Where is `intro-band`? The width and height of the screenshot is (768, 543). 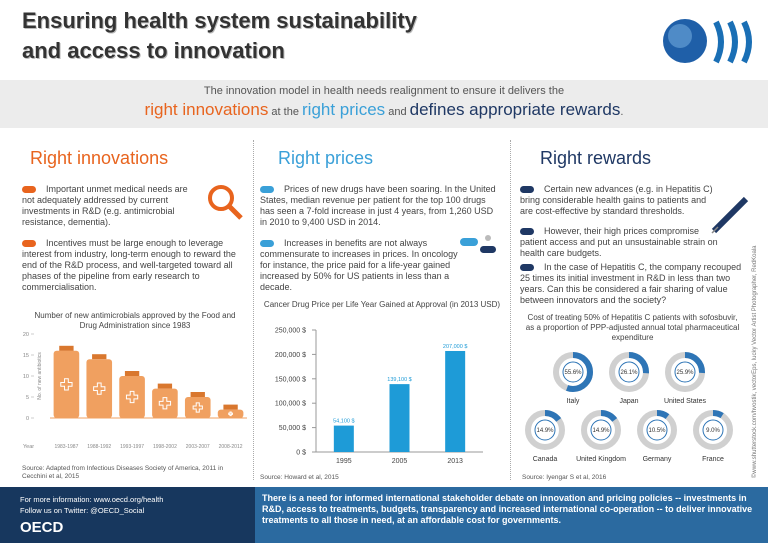
intro-band is located at coordinates (384, 104).